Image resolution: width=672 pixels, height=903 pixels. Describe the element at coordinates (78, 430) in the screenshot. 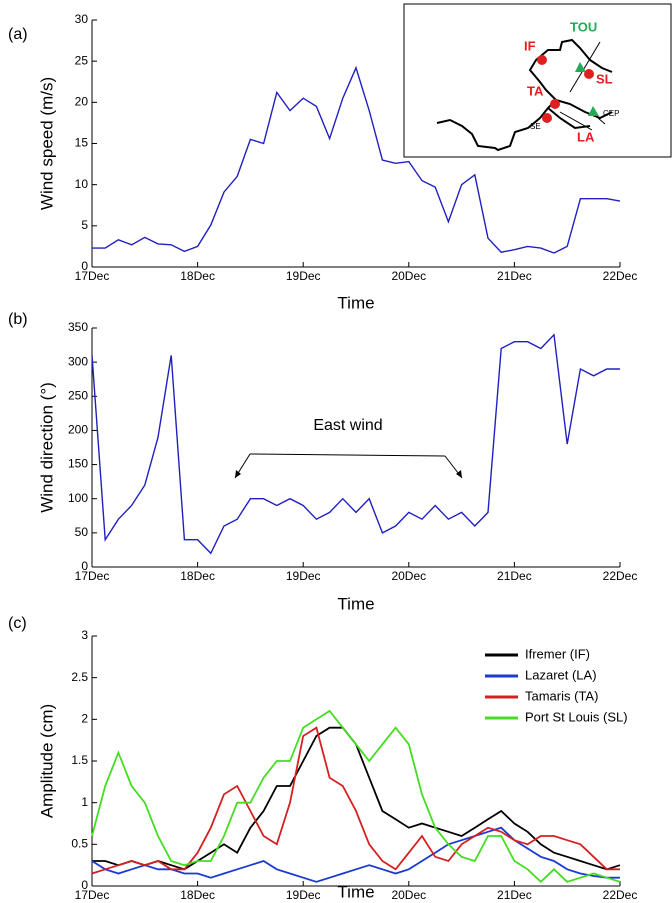

I see `y-tick-label: 200` at that location.